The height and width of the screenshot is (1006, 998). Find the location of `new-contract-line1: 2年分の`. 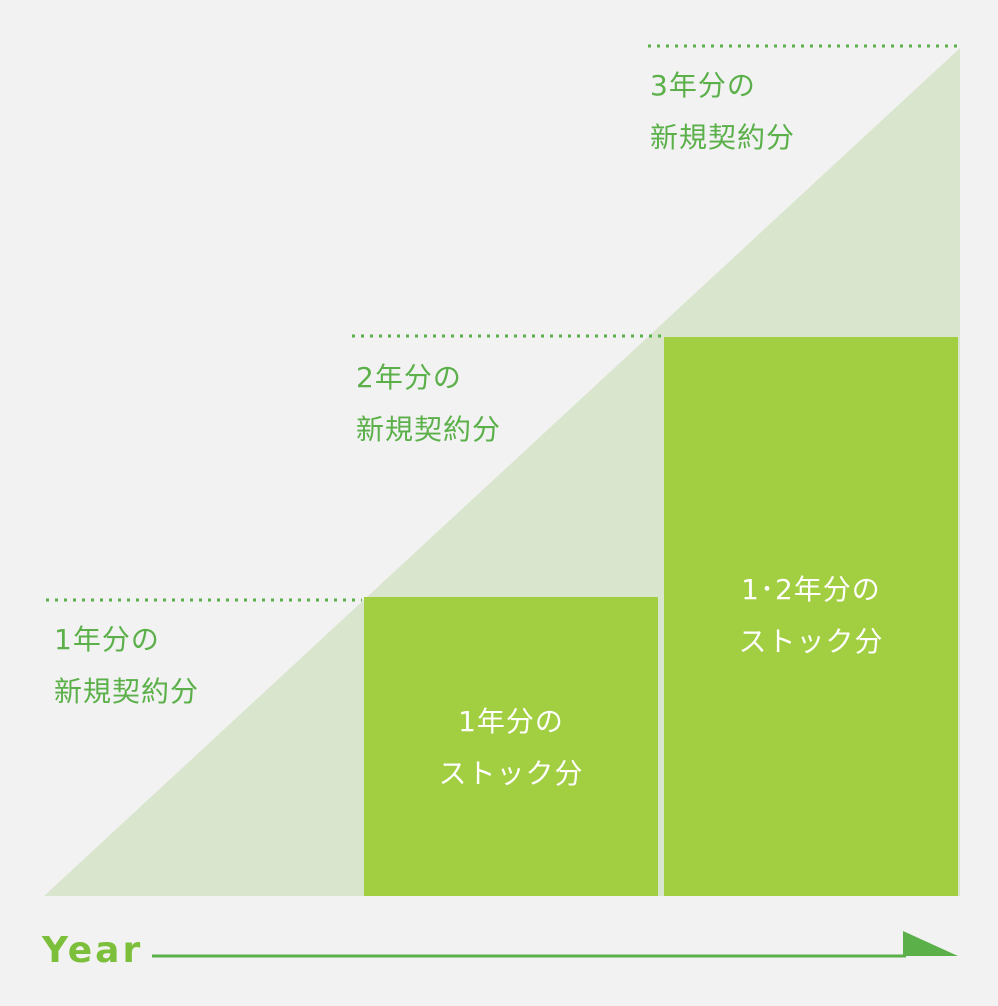

new-contract-line1: 2年分の is located at coordinates (409, 377).